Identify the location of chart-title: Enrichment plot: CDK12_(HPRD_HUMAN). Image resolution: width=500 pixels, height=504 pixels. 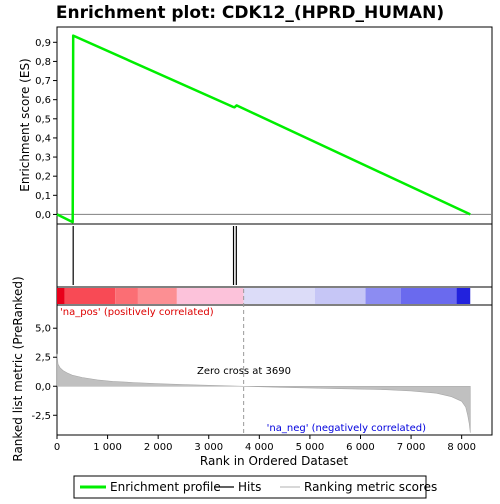
(250, 13).